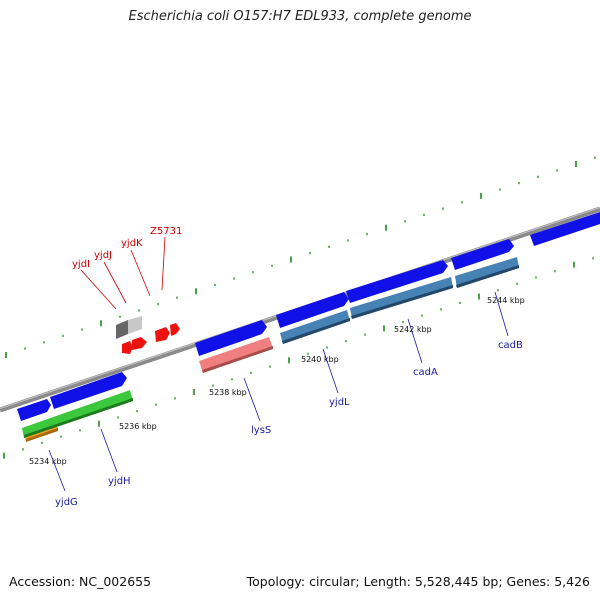 This screenshot has width=600, height=600. I want to click on kbp-label-5238: 5238 kbp, so click(228, 392).